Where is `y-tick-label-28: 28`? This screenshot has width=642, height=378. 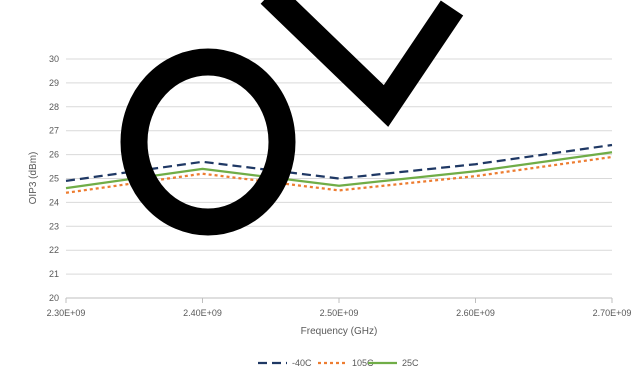
y-tick-label-28: 28 is located at coordinates (54, 107).